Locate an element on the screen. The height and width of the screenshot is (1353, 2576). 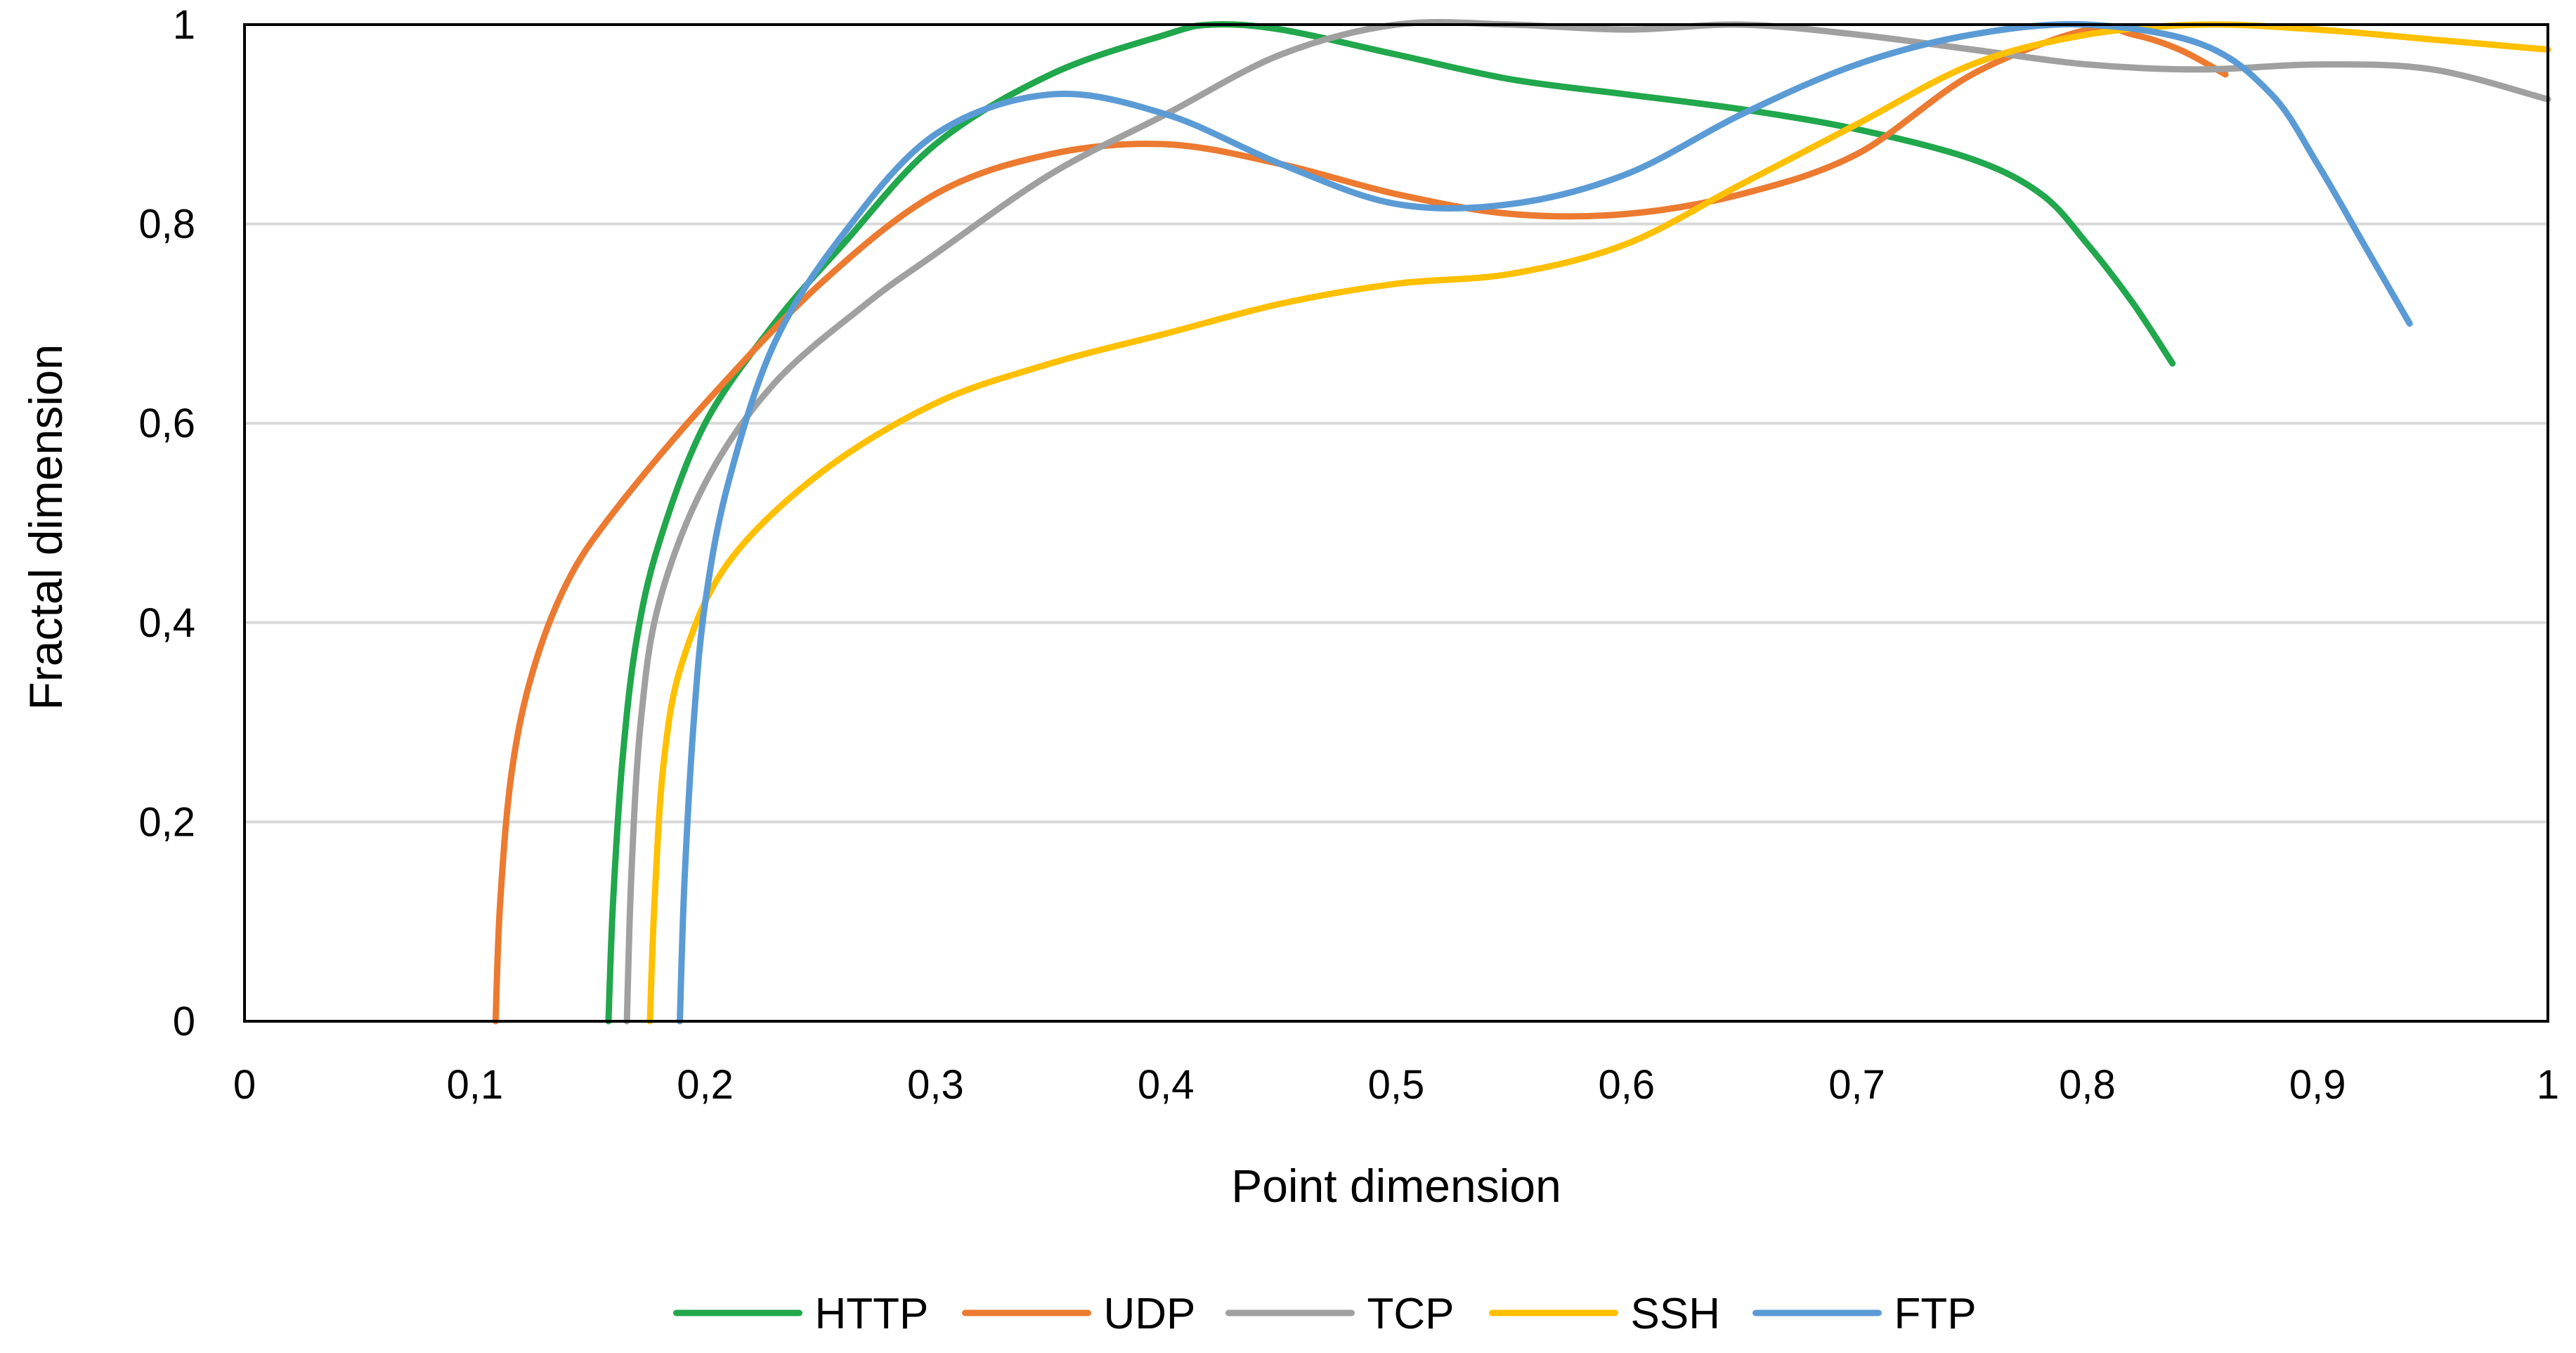
x-tick-label: 0,4 is located at coordinates (1166, 1085).